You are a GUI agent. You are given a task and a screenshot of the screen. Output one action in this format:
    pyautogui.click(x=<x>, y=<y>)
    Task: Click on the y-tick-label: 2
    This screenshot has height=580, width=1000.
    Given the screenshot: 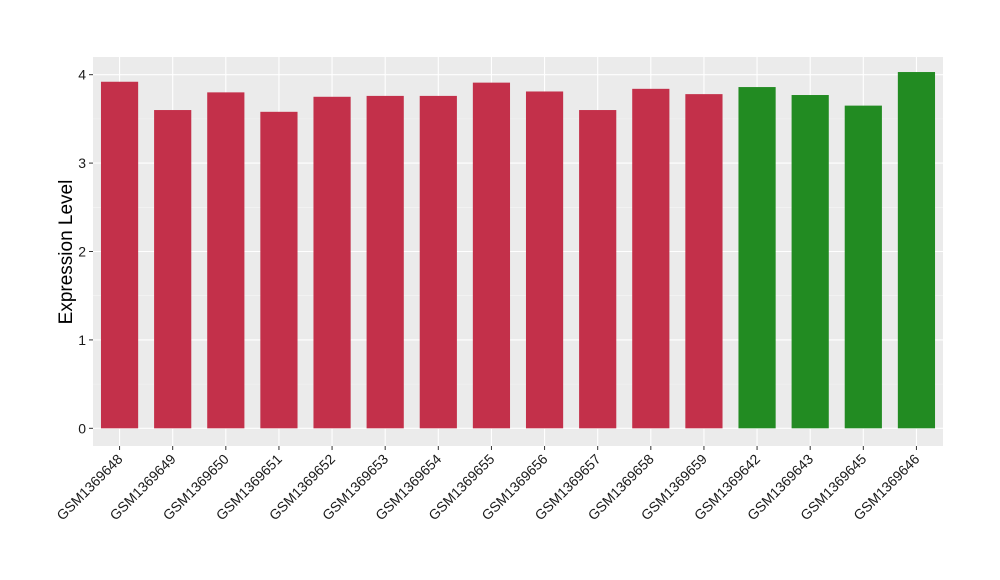 What is the action you would take?
    pyautogui.click(x=82, y=252)
    